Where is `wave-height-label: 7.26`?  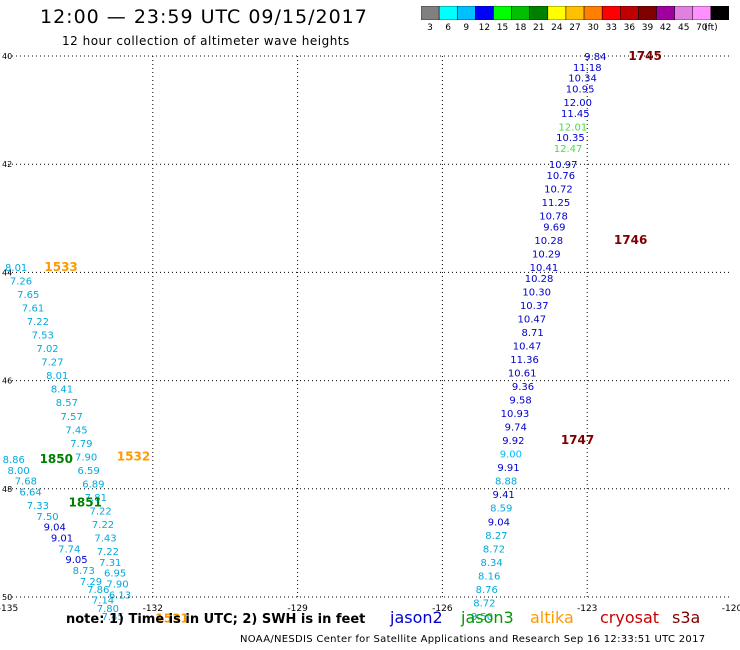
wave-height-label: 7.26 is located at coordinates (21, 282).